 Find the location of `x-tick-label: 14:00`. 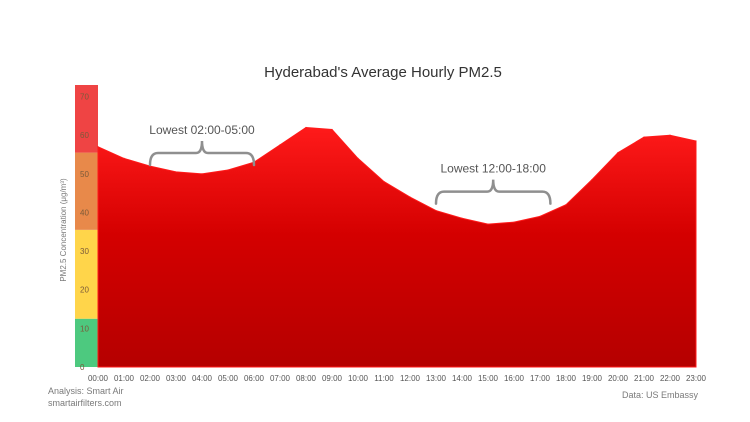

x-tick-label: 14:00 is located at coordinates (462, 378).